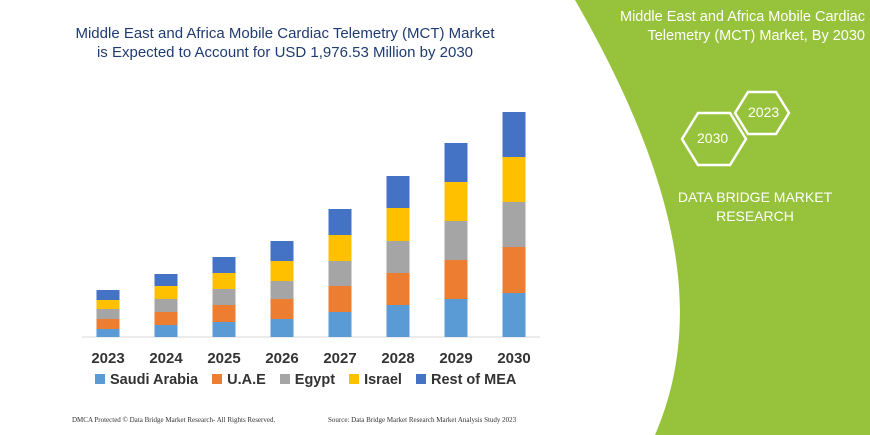 Image resolution: width=870 pixels, height=435 pixels. What do you see at coordinates (755, 216) in the screenshot?
I see `brand-line-2: RESEARCH` at bounding box center [755, 216].